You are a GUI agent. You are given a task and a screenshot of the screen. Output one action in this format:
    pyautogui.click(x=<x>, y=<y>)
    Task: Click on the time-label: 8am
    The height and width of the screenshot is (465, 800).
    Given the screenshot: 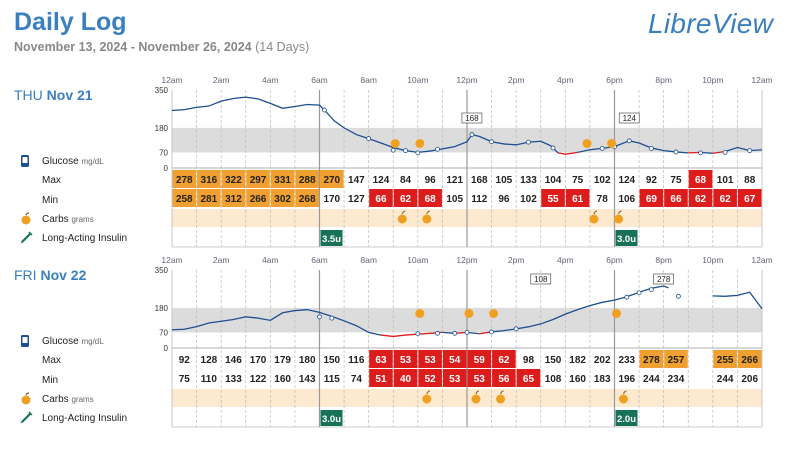 What is the action you would take?
    pyautogui.click(x=368, y=80)
    